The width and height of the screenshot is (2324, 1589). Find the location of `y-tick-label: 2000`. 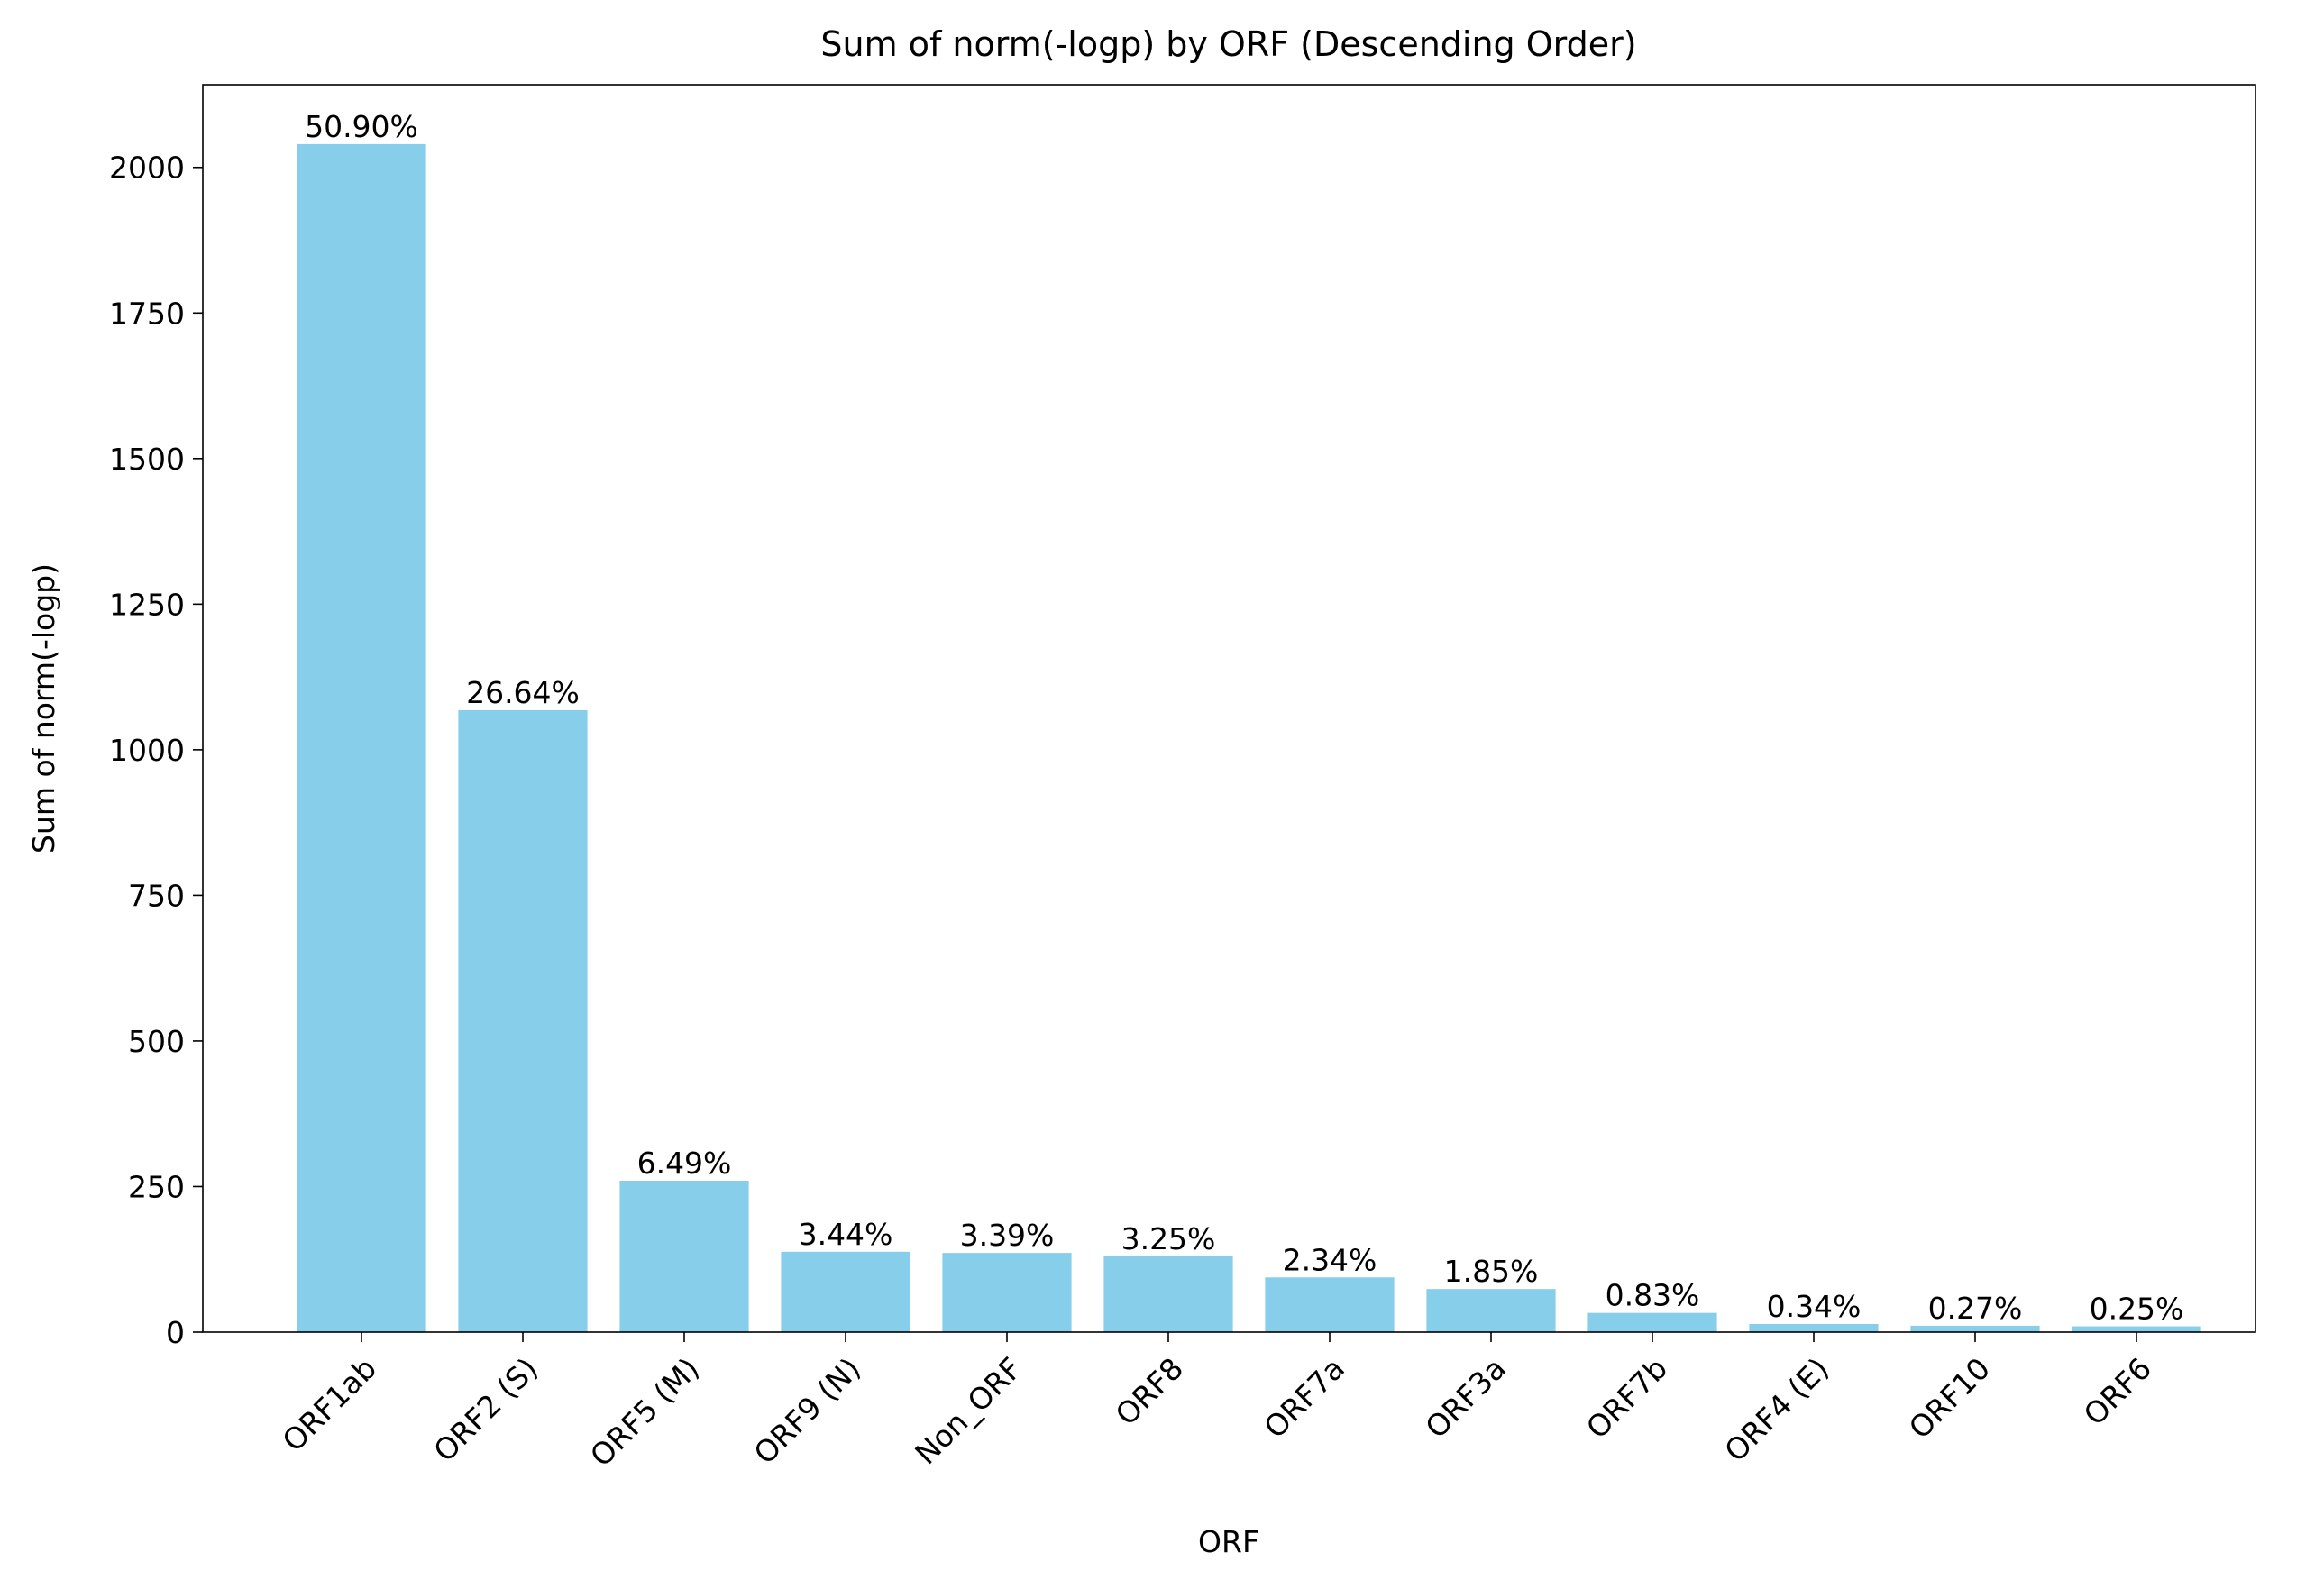

y-tick-label: 2000 is located at coordinates (147, 169).